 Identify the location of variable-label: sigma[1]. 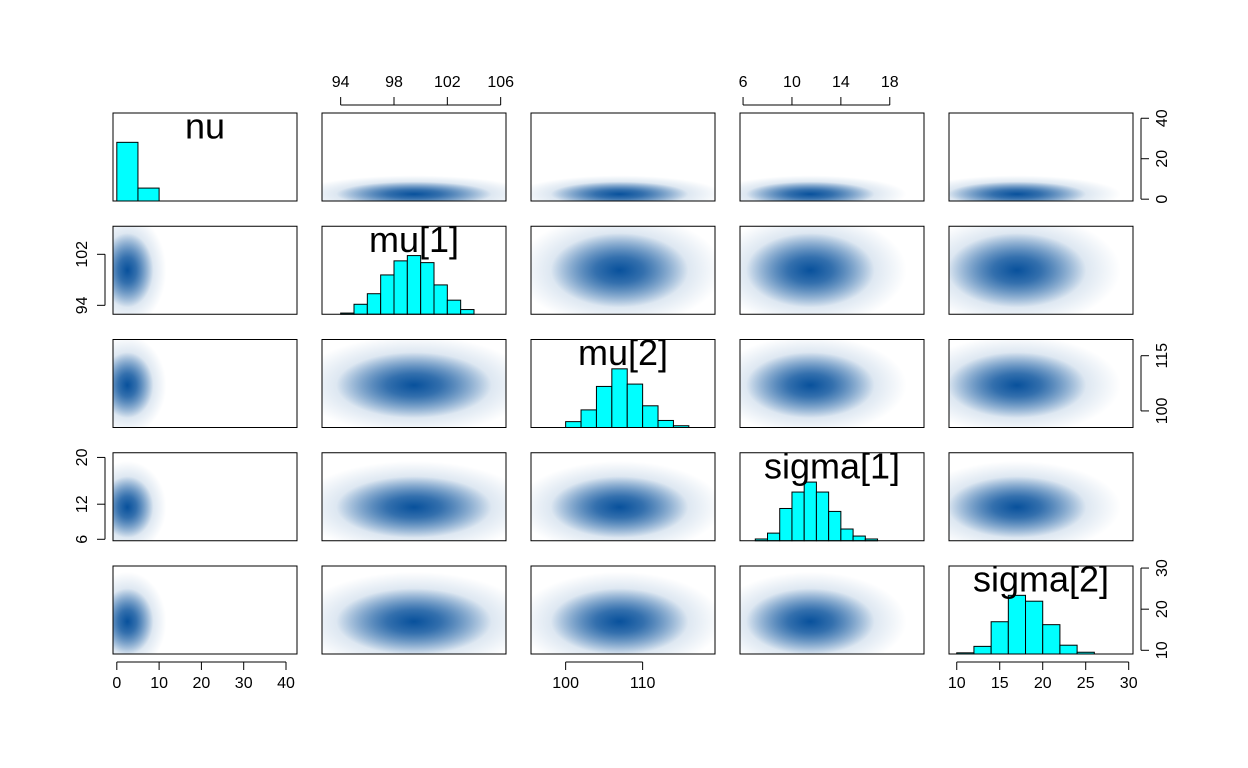
(832, 465).